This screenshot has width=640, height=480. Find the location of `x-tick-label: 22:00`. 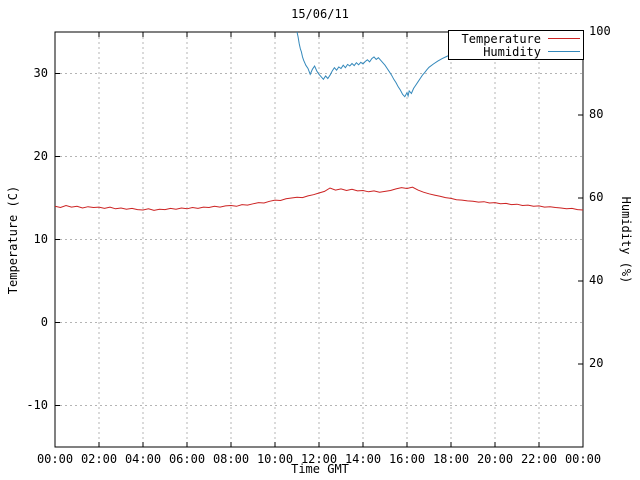

x-tick-label: 22:00 is located at coordinates (539, 459).